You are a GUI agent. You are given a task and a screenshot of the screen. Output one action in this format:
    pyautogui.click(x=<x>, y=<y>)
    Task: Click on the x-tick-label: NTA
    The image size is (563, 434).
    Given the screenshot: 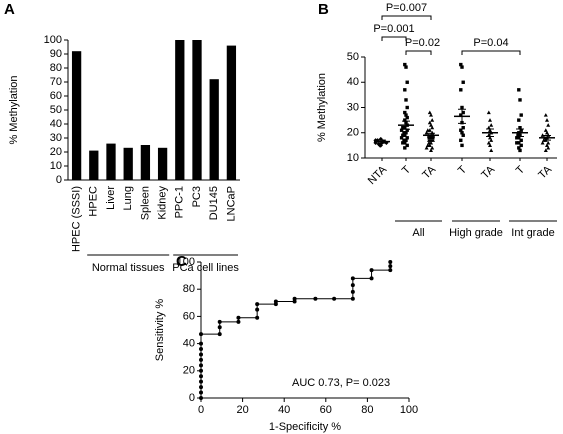 What is the action you would take?
    pyautogui.click(x=378, y=175)
    